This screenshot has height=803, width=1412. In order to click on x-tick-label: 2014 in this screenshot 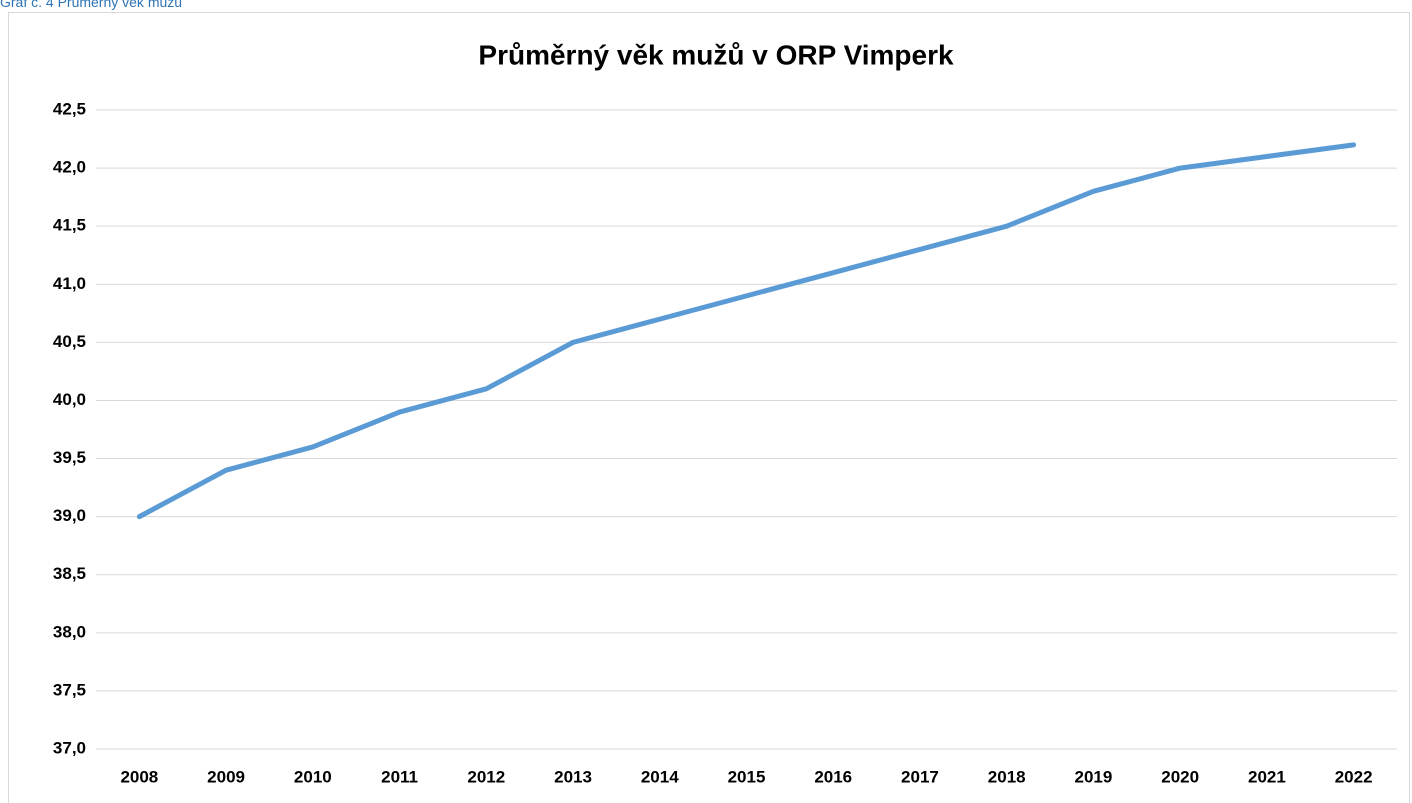, I will do `click(660, 776)`.